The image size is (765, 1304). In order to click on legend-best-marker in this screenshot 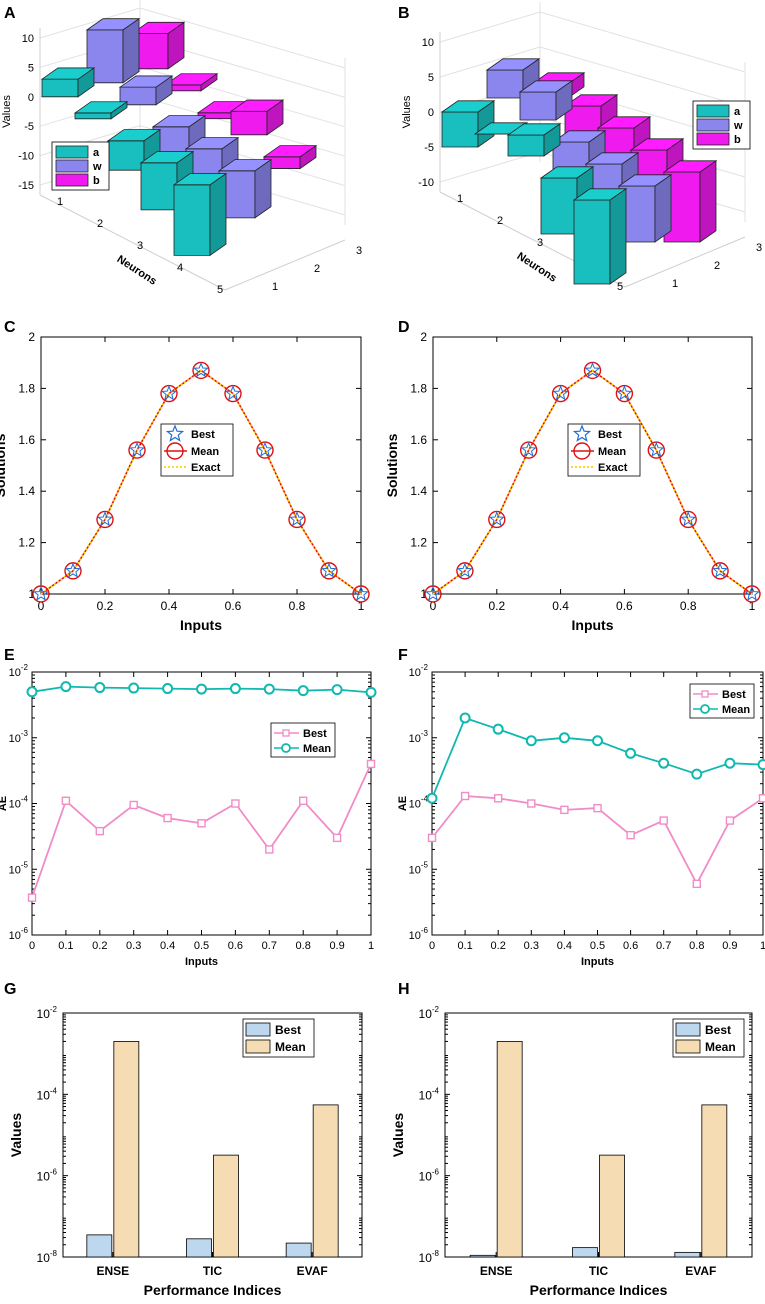, I will do `click(705, 694)`.